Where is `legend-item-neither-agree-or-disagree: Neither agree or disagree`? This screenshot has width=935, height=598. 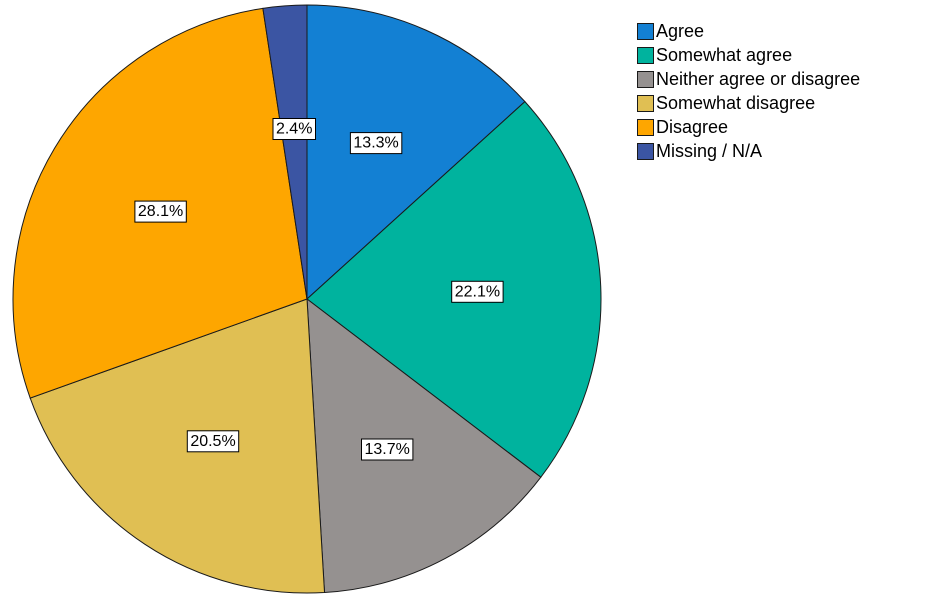 legend-item-neither-agree-or-disagree: Neither agree or disagree is located at coordinates (748, 79).